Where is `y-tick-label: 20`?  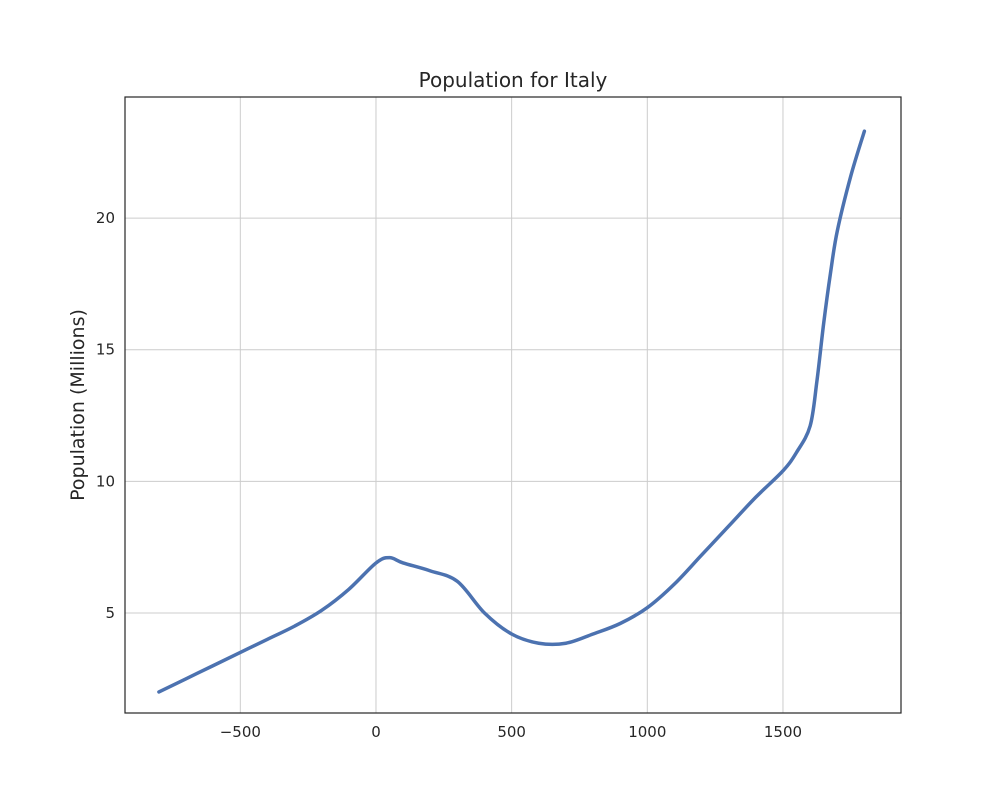
y-tick-label: 20 is located at coordinates (105, 218).